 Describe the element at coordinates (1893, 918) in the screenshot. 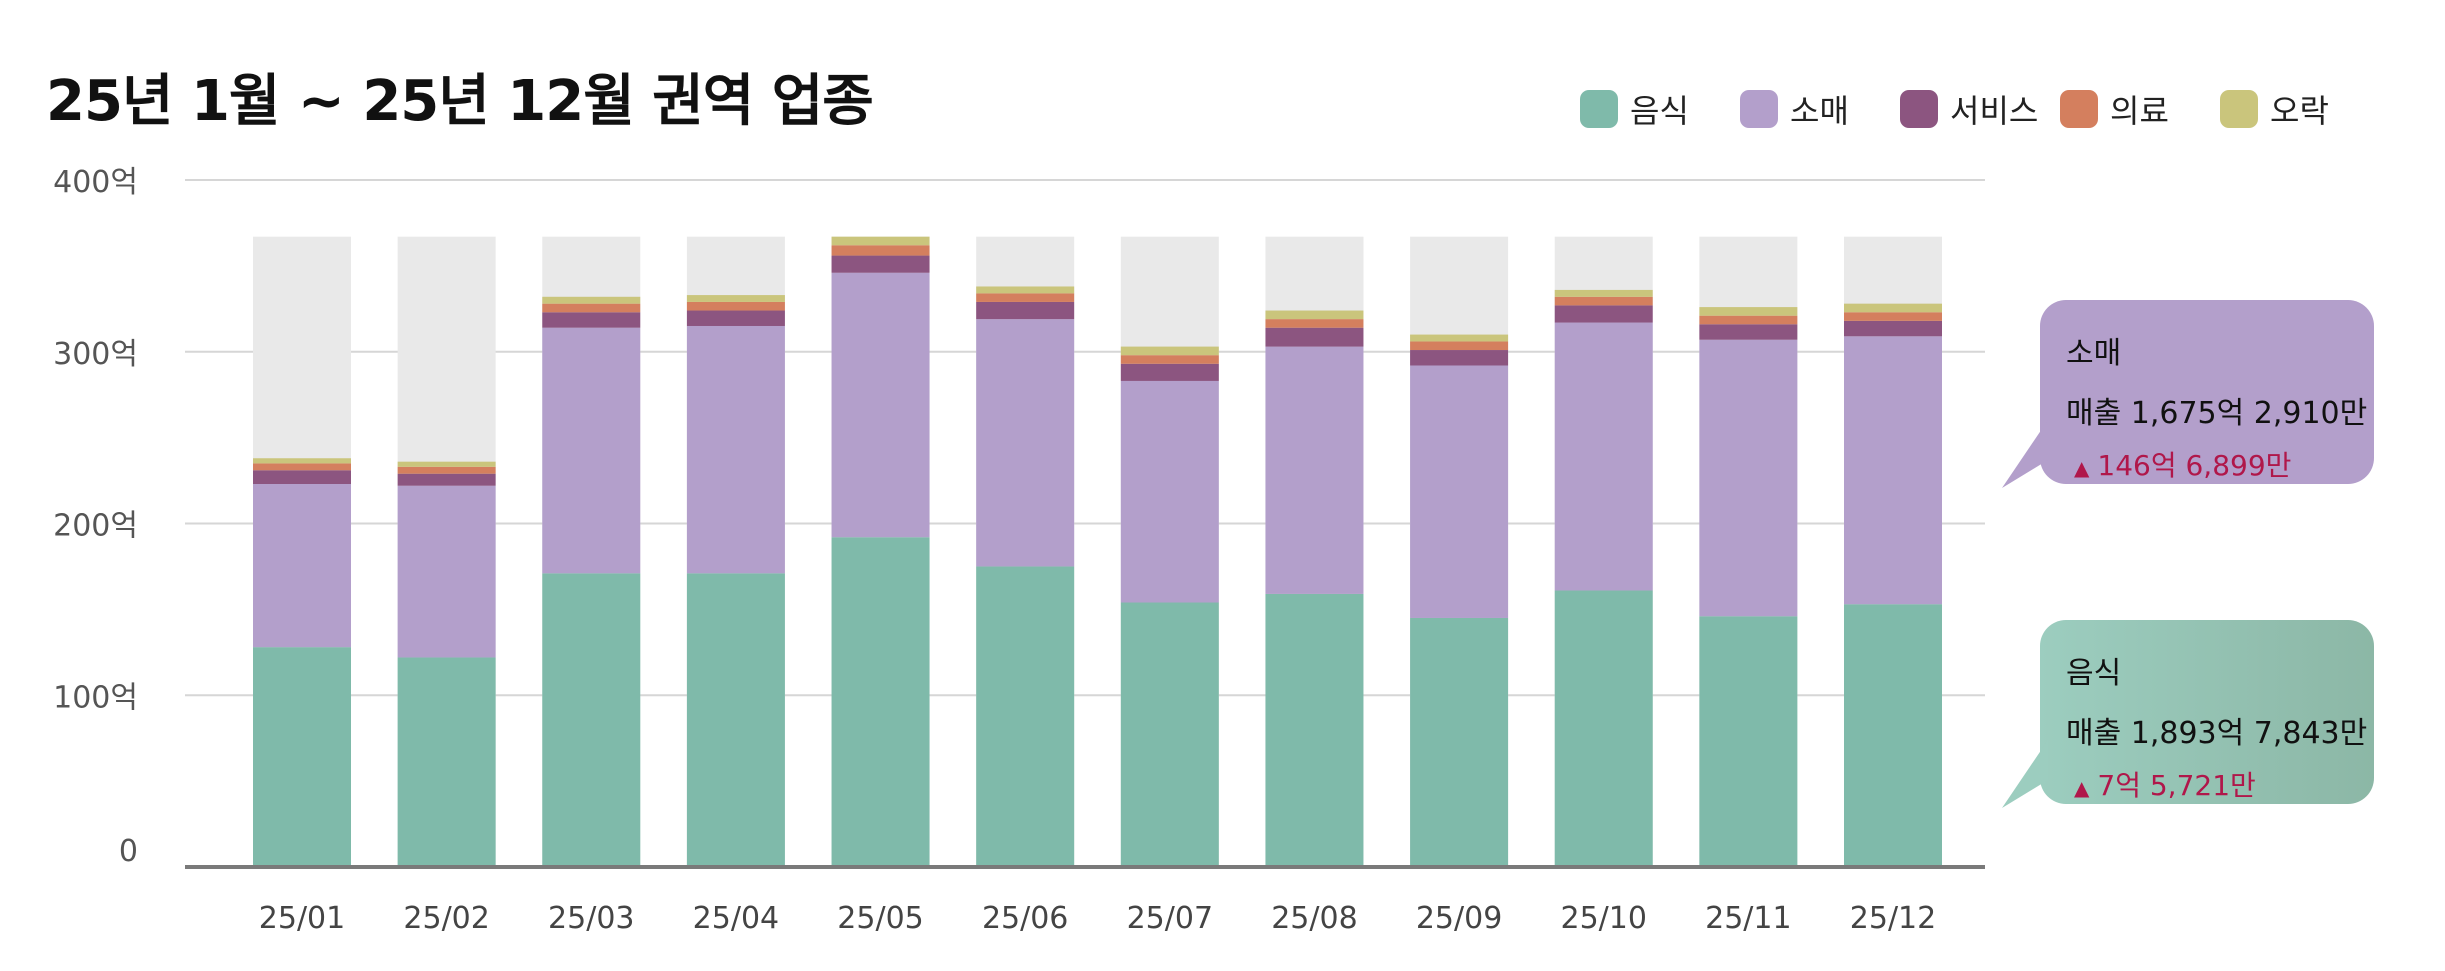

I see `x-tick-label: 25/12` at that location.